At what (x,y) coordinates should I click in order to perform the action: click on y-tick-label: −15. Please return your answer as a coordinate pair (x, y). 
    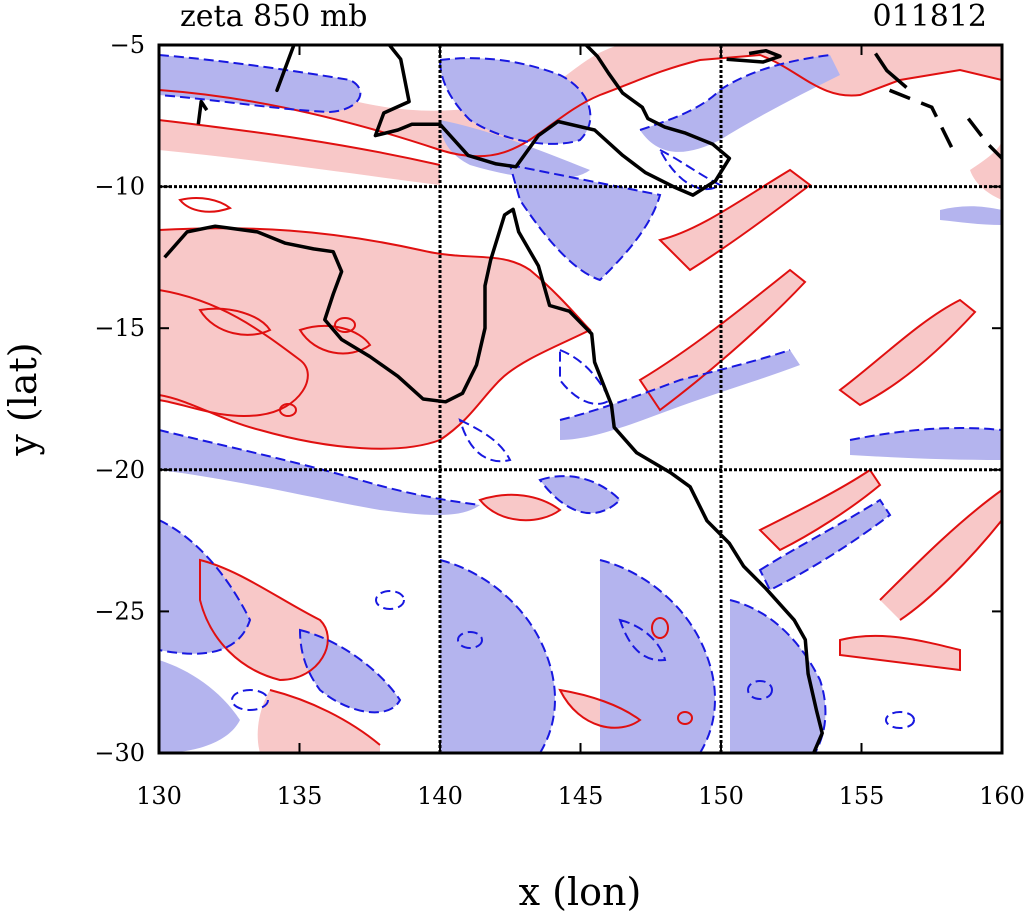
    Looking at the image, I should click on (119, 328).